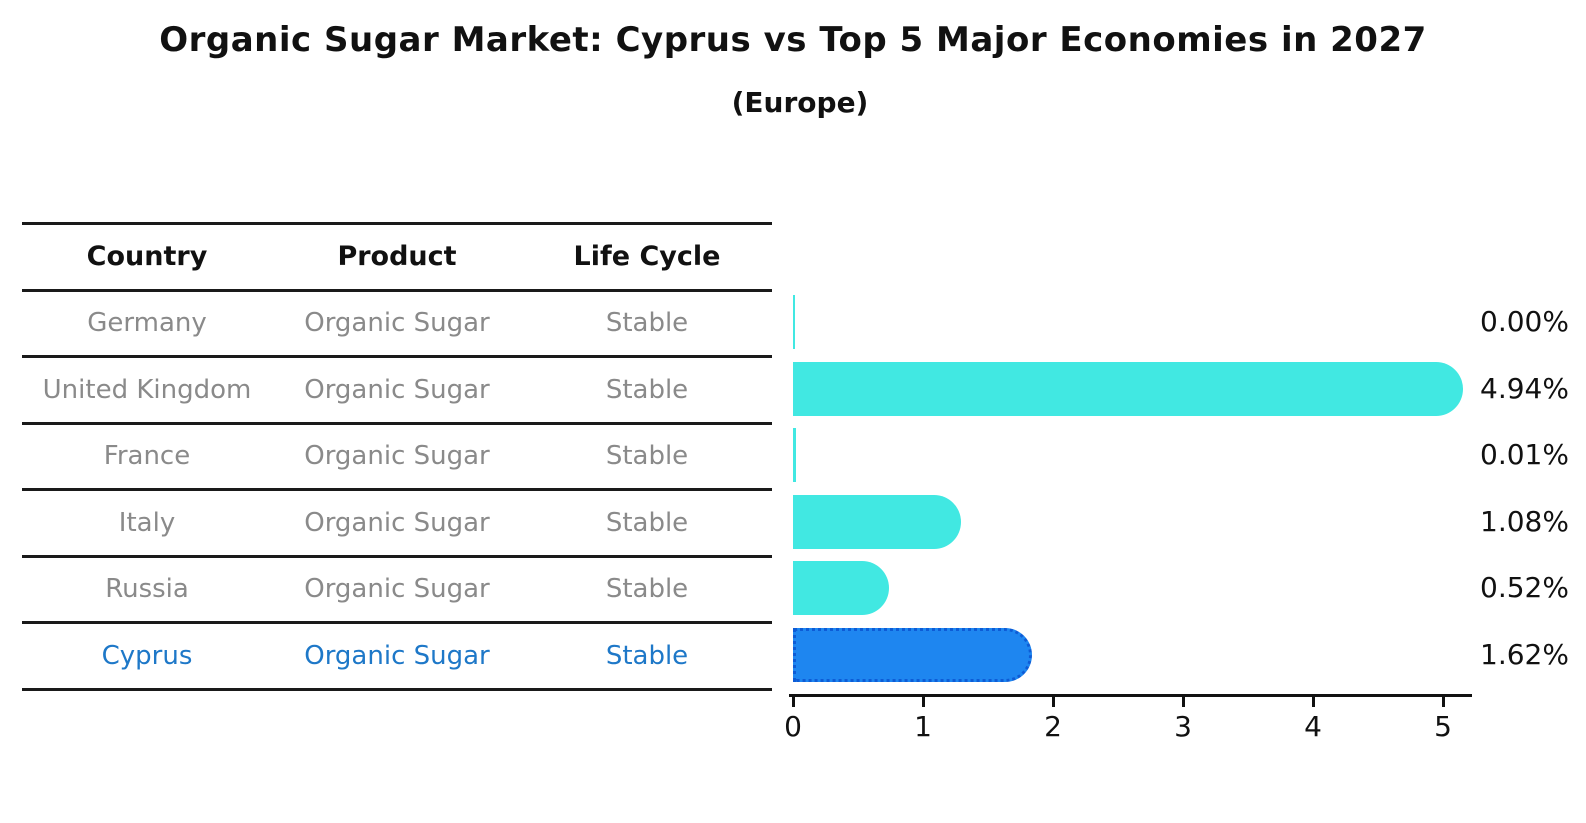 The height and width of the screenshot is (823, 1586). Describe the element at coordinates (1524, 321) in the screenshot. I see `bar-value-label: 0.00%` at that location.